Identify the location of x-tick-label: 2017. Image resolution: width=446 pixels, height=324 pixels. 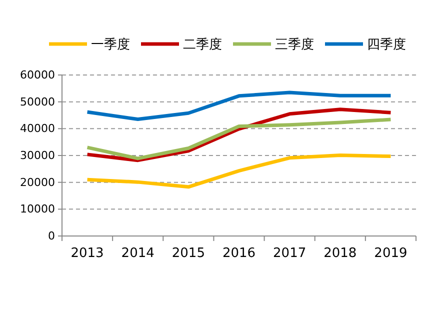
(289, 254).